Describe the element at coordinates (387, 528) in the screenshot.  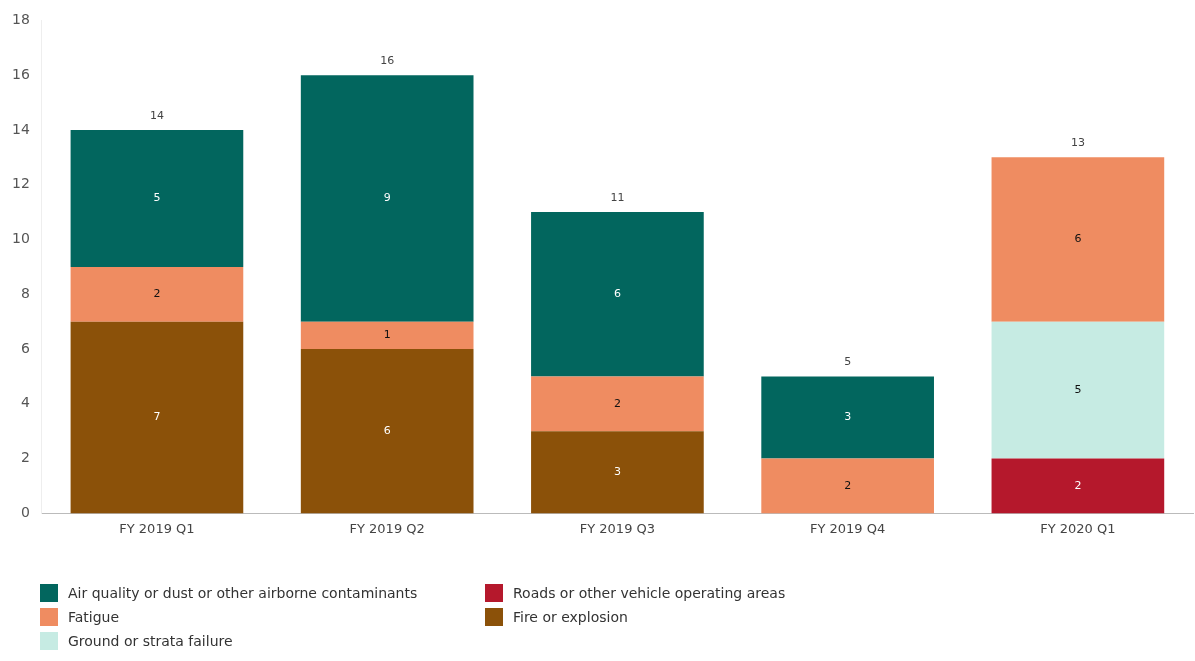
I see `x-tick-label: FY 2019 Q2` at that location.